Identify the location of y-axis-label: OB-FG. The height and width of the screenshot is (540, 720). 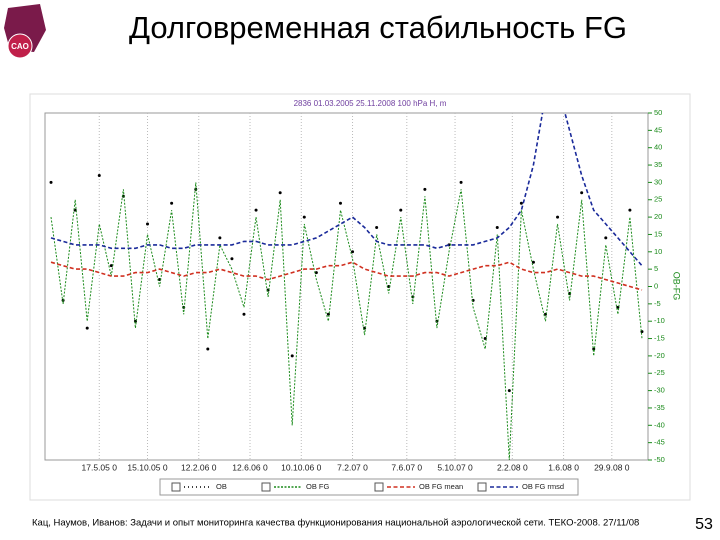
(677, 286).